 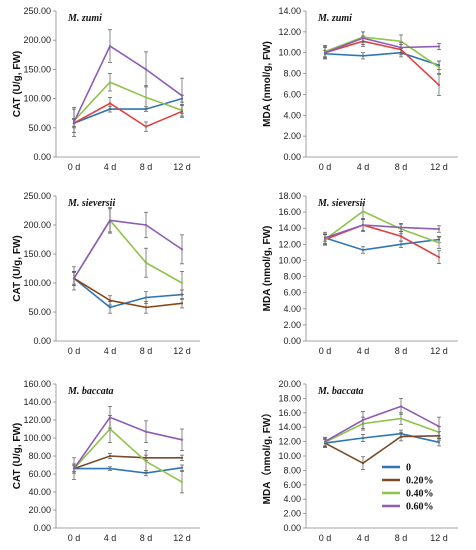 I want to click on y-tick-label: 40.00, so click(x=39, y=492).